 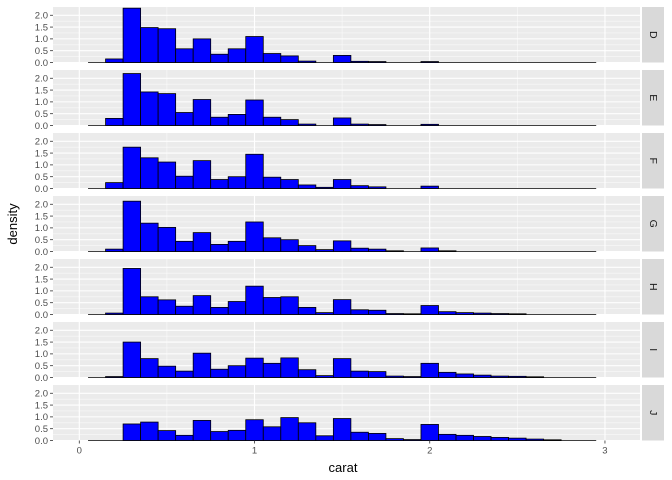 I want to click on facet-panel-h: 0.00.51.01.52.0 H, so click(x=349, y=290).